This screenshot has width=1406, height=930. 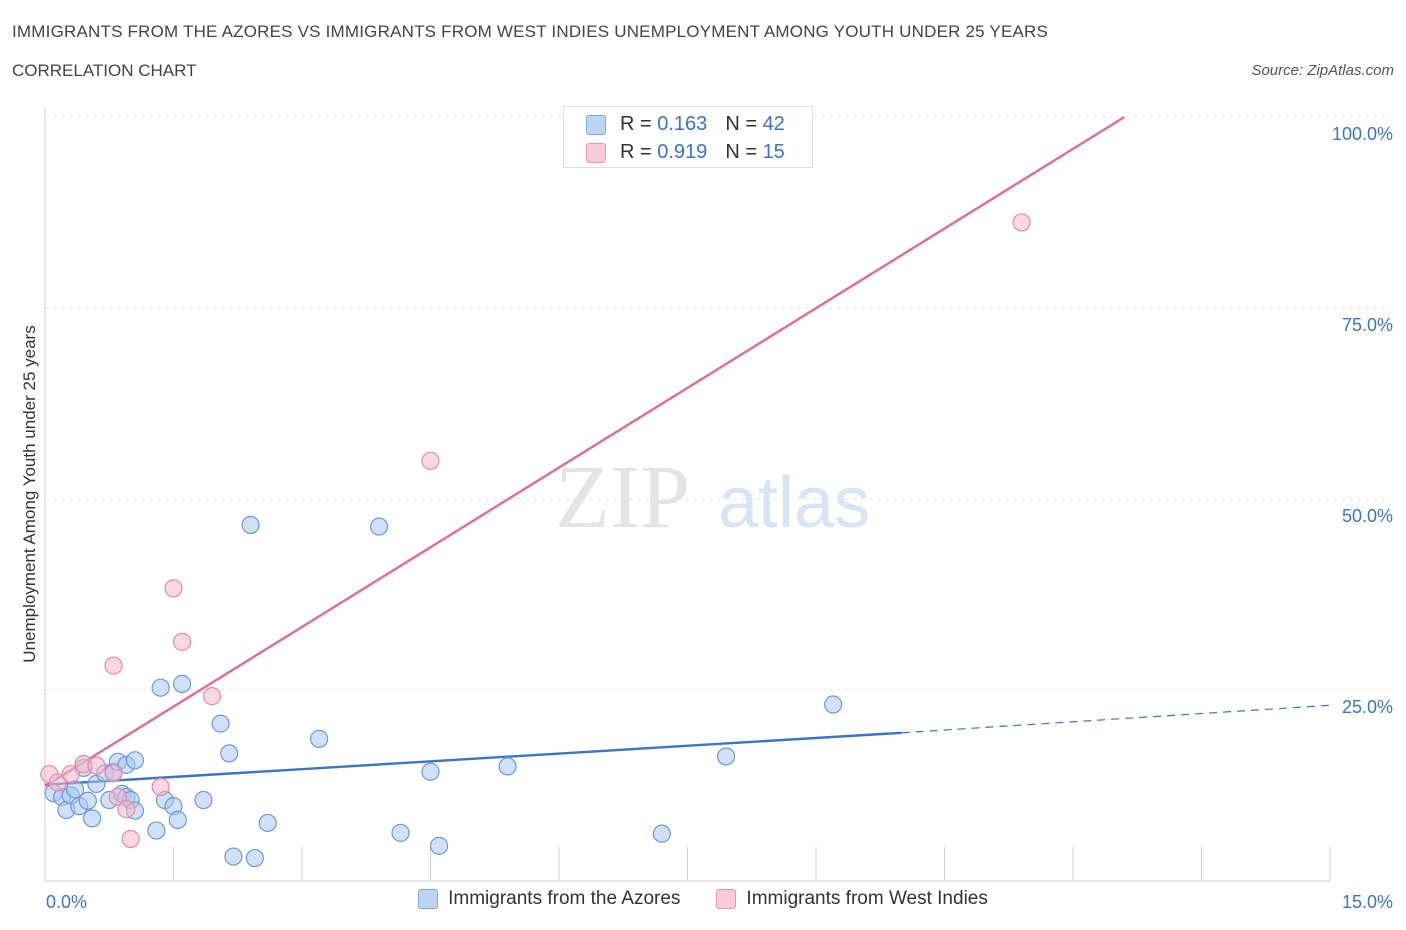 I want to click on legend-item-west-indies: Immigrants from West Indies, so click(x=852, y=899).